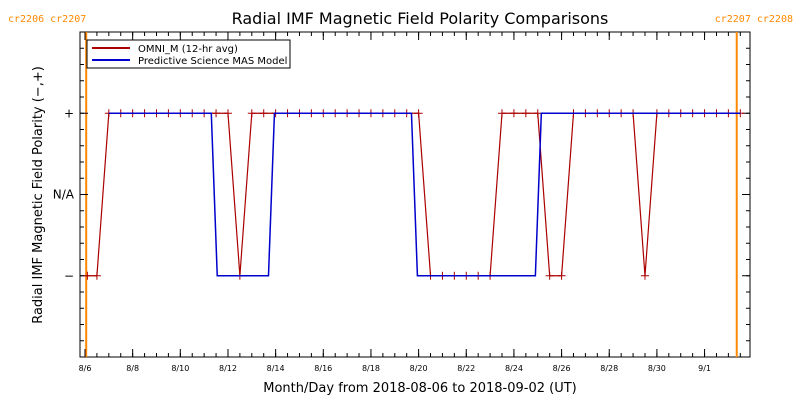  What do you see at coordinates (754, 19) in the screenshot?
I see `carrington-label: cr2207 cr2208` at bounding box center [754, 19].